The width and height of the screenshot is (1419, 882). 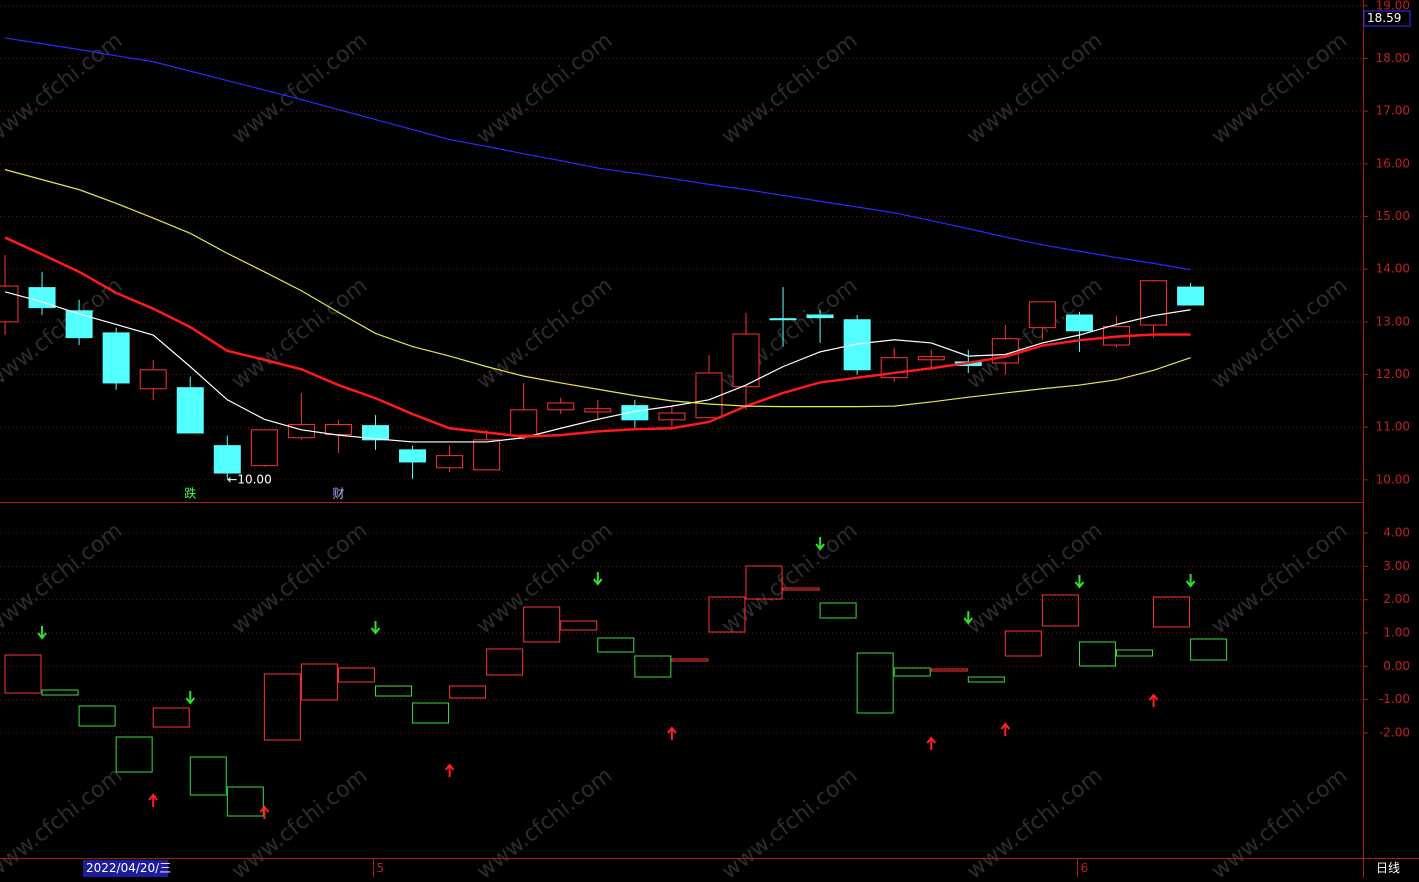 I want to click on price-box, so click(x=1387, y=18).